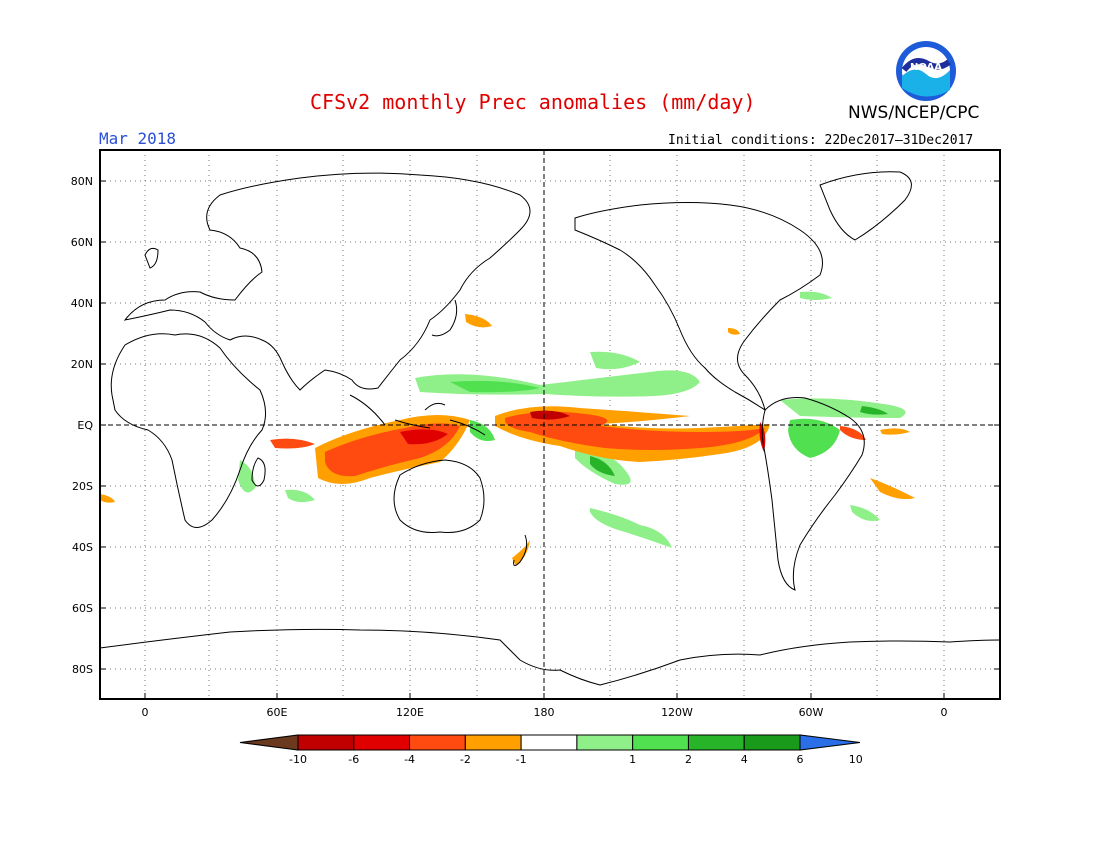 This screenshot has width=1100, height=850. What do you see at coordinates (465, 759) in the screenshot?
I see `colorbar-label: -2` at bounding box center [465, 759].